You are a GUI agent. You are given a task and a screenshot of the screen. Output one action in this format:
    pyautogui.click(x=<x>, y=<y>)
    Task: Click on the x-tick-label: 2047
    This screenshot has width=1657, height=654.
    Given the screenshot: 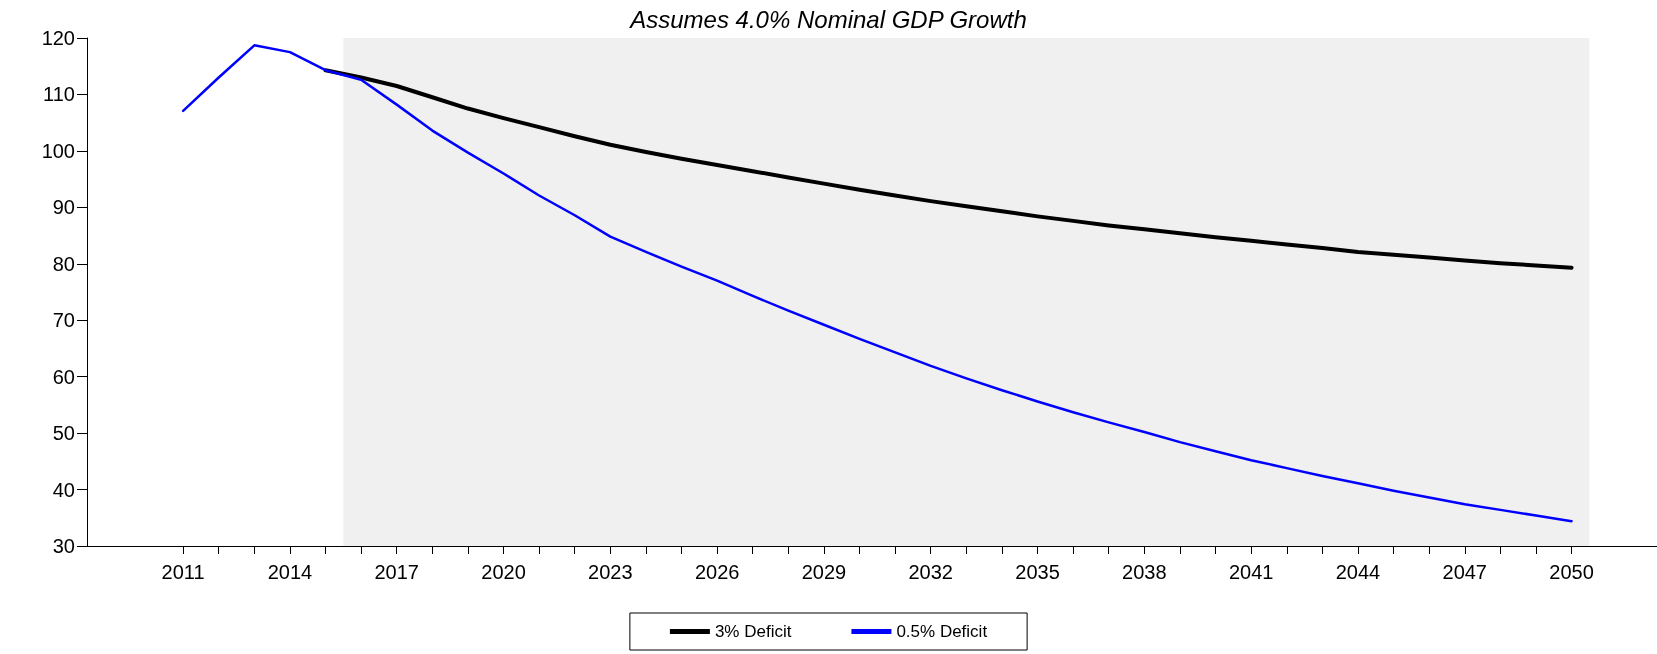 What is the action you would take?
    pyautogui.click(x=1465, y=572)
    